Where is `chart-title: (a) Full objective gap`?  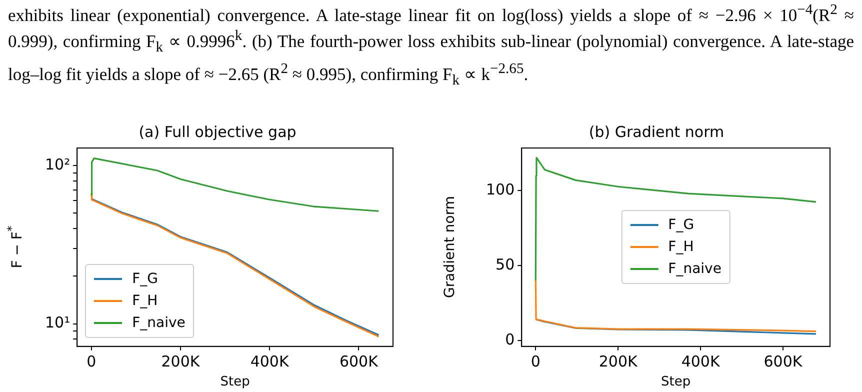
chart-title: (a) Full objective gap is located at coordinates (217, 131).